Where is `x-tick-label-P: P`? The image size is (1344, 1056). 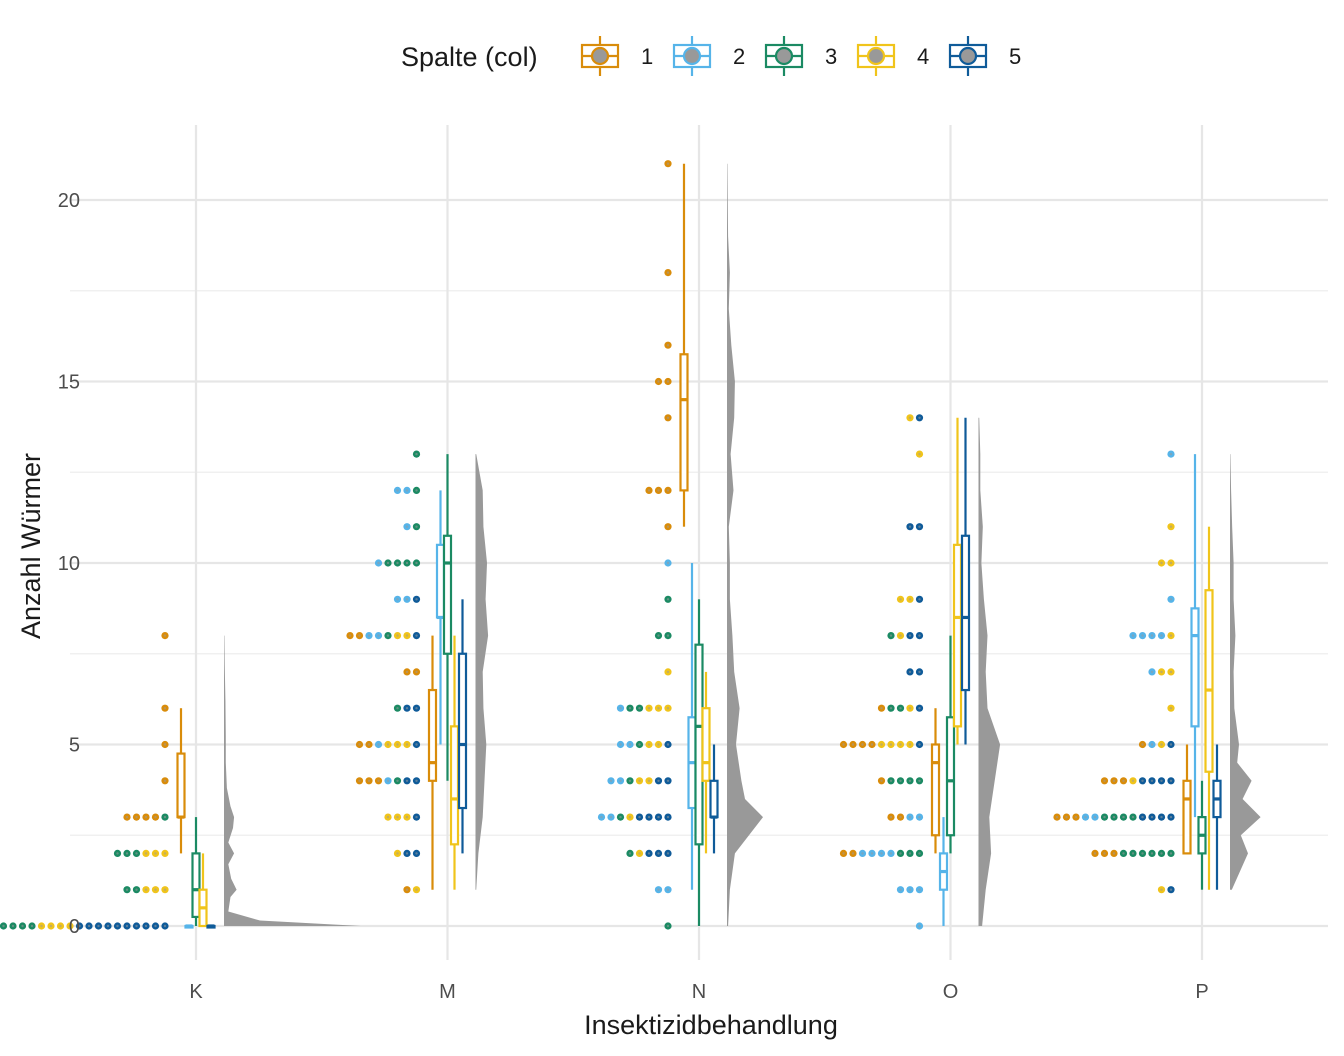 x-tick-label-P: P is located at coordinates (1201, 992).